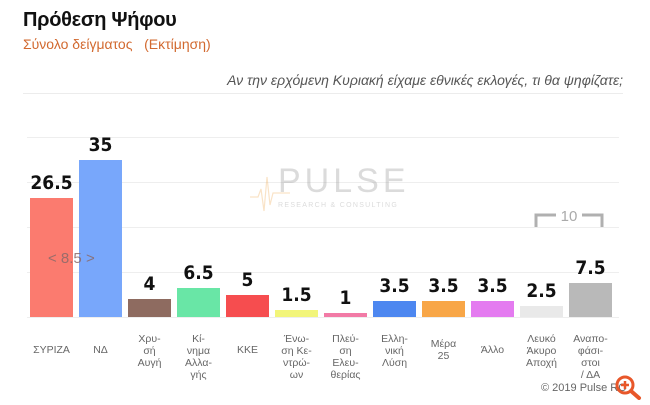  I want to click on chart-title: Πρόθεση Ψήφου, so click(100, 20).